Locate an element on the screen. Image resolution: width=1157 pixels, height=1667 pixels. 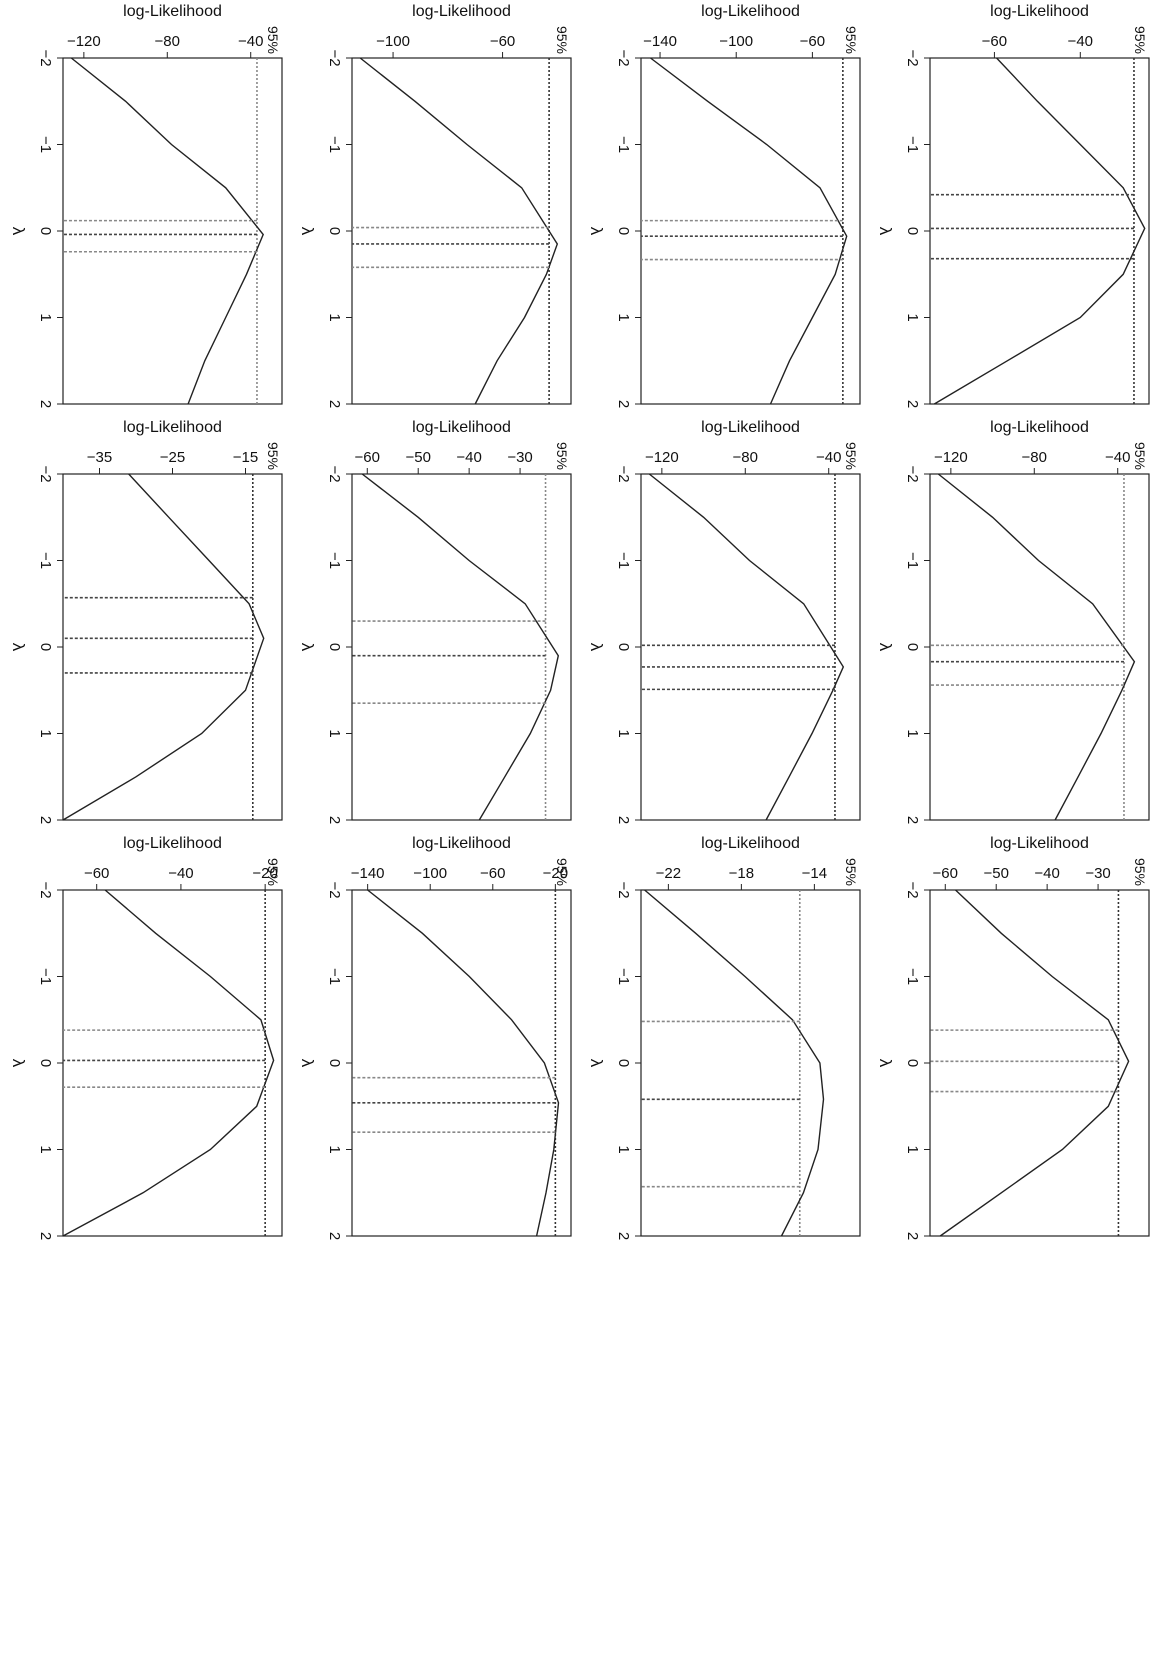
y-tick-label: −50 is located at coordinates (417, 457).